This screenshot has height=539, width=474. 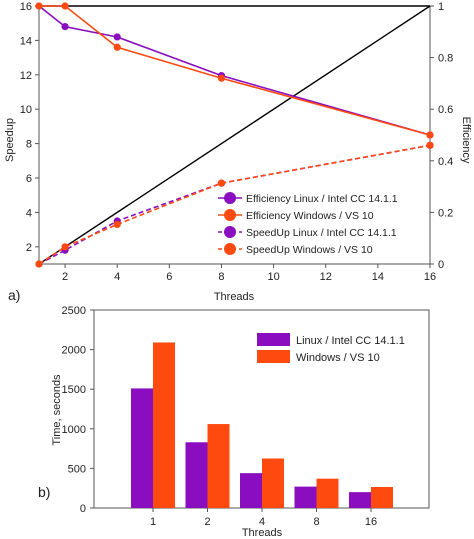 What do you see at coordinates (10, 140) in the screenshot?
I see `y-axis-label-a-left: Speedup` at bounding box center [10, 140].